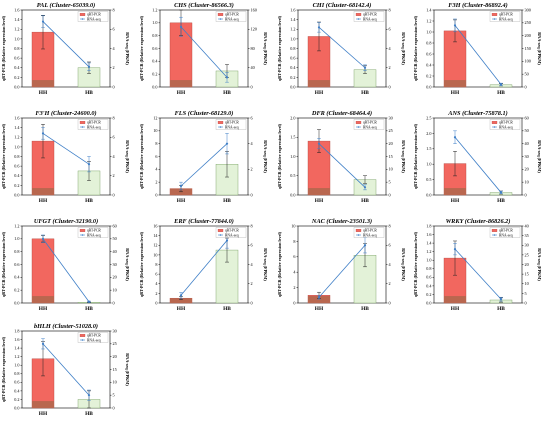 The image size is (550, 429). Describe the element at coordinates (155, 225) in the screenshot. I see `left-tick-label: 16` at that location.